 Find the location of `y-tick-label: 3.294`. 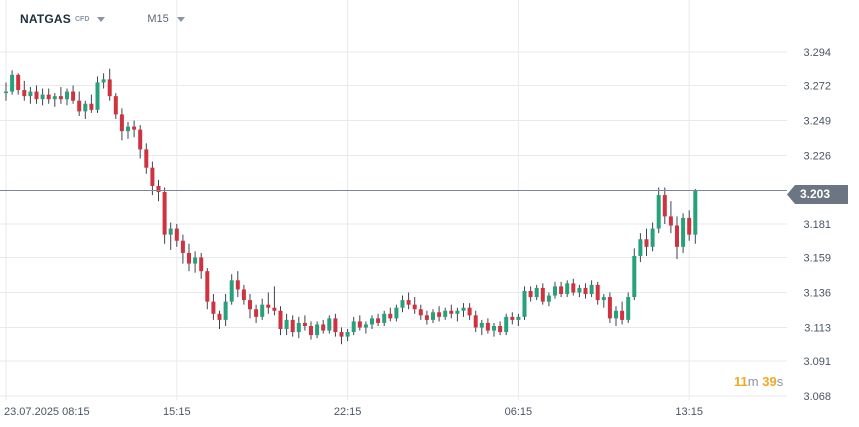

y-tick-label: 3.294 is located at coordinates (817, 53).